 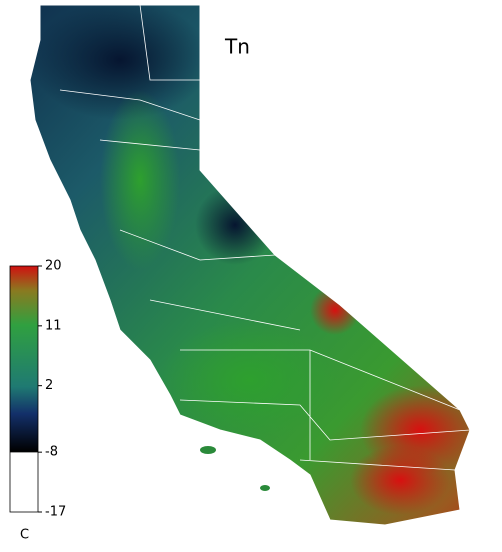 What do you see at coordinates (24, 535) in the screenshot?
I see `colorbar-unit: C` at bounding box center [24, 535].